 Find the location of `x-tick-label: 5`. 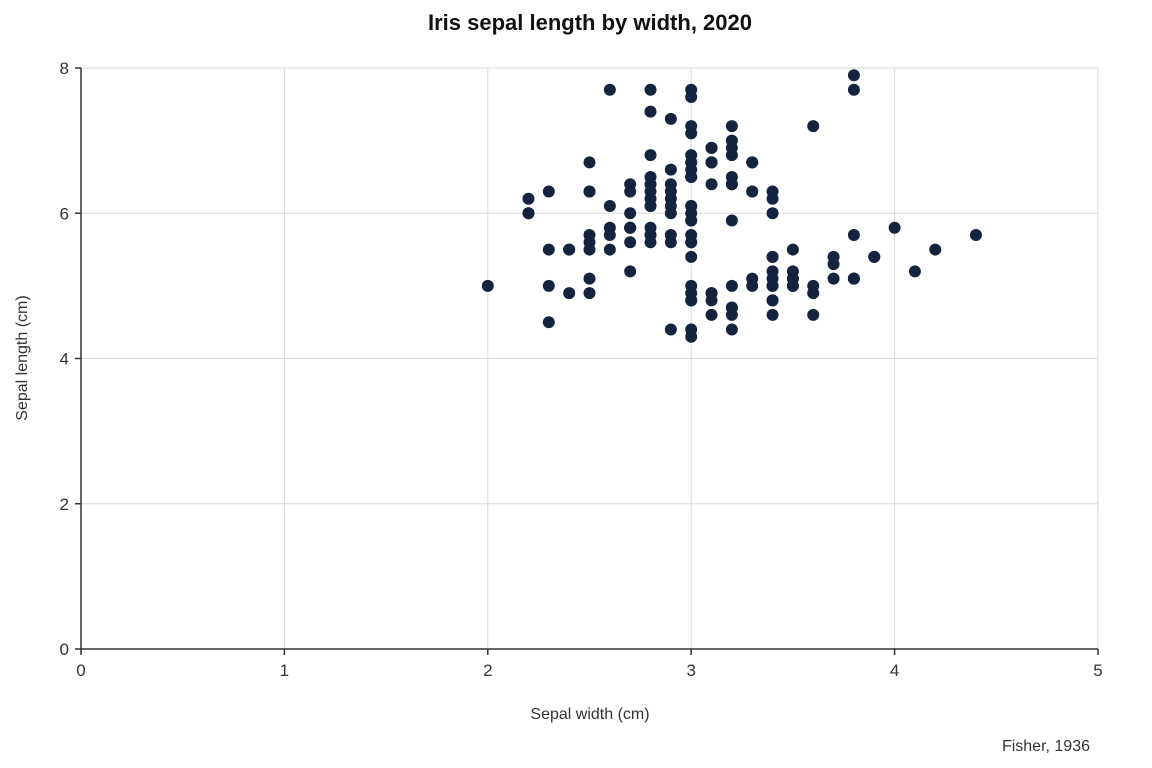

x-tick-label: 5 is located at coordinates (1097, 670).